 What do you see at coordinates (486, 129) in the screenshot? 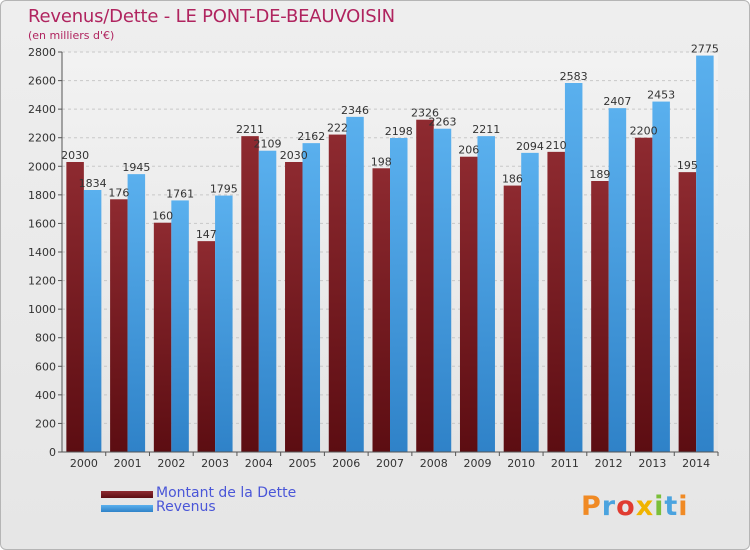
I see `data-label-revenus: 2211` at bounding box center [486, 129].